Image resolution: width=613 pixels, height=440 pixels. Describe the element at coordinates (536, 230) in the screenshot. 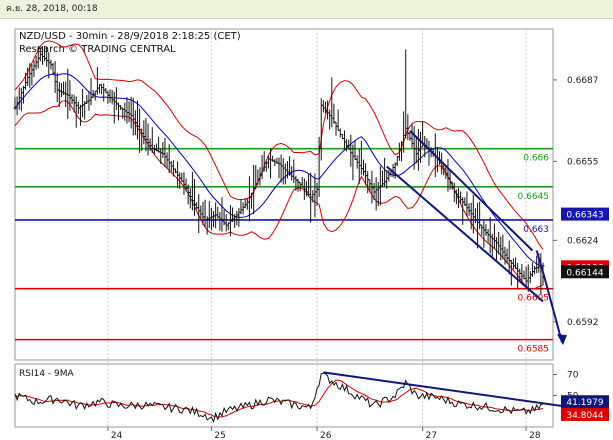

I see `level-label: 0.663` at that location.